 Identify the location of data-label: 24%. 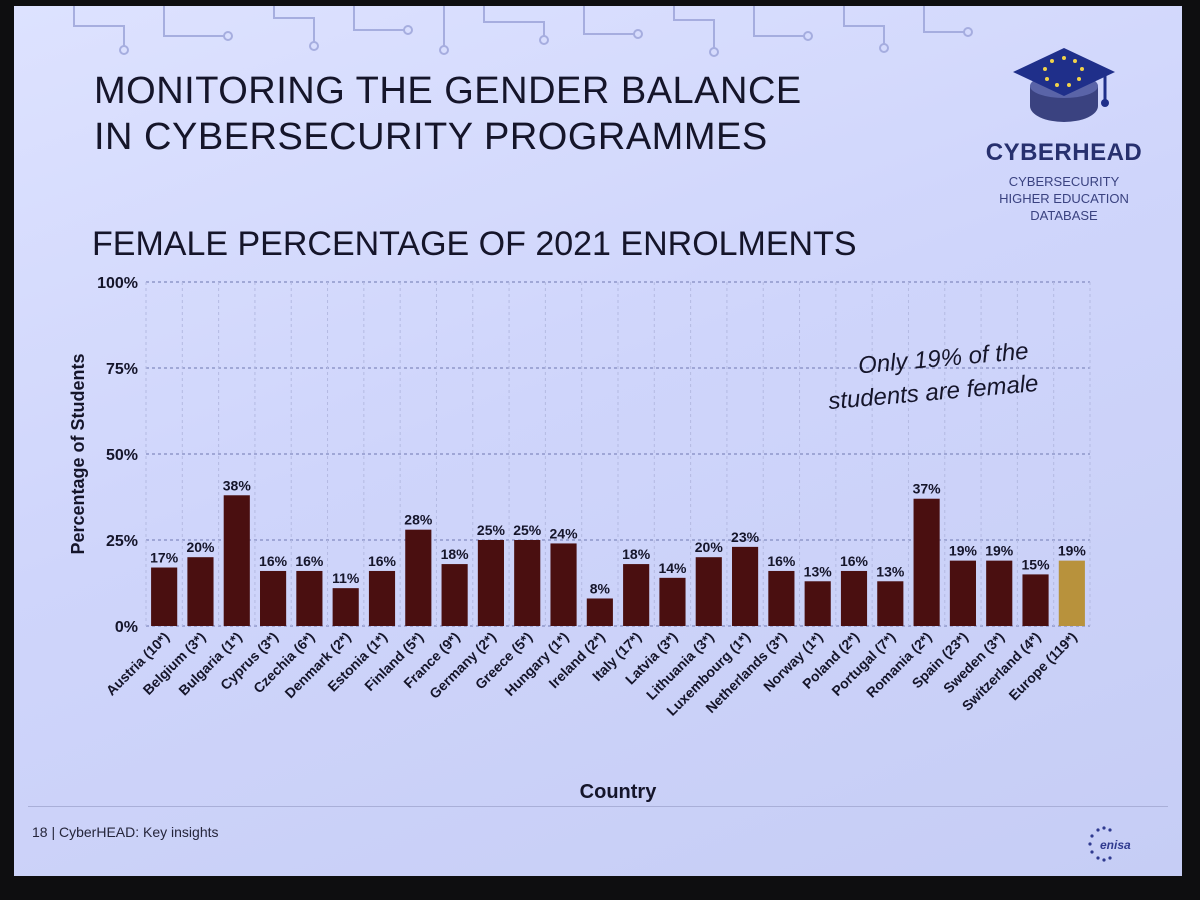
(564, 533).